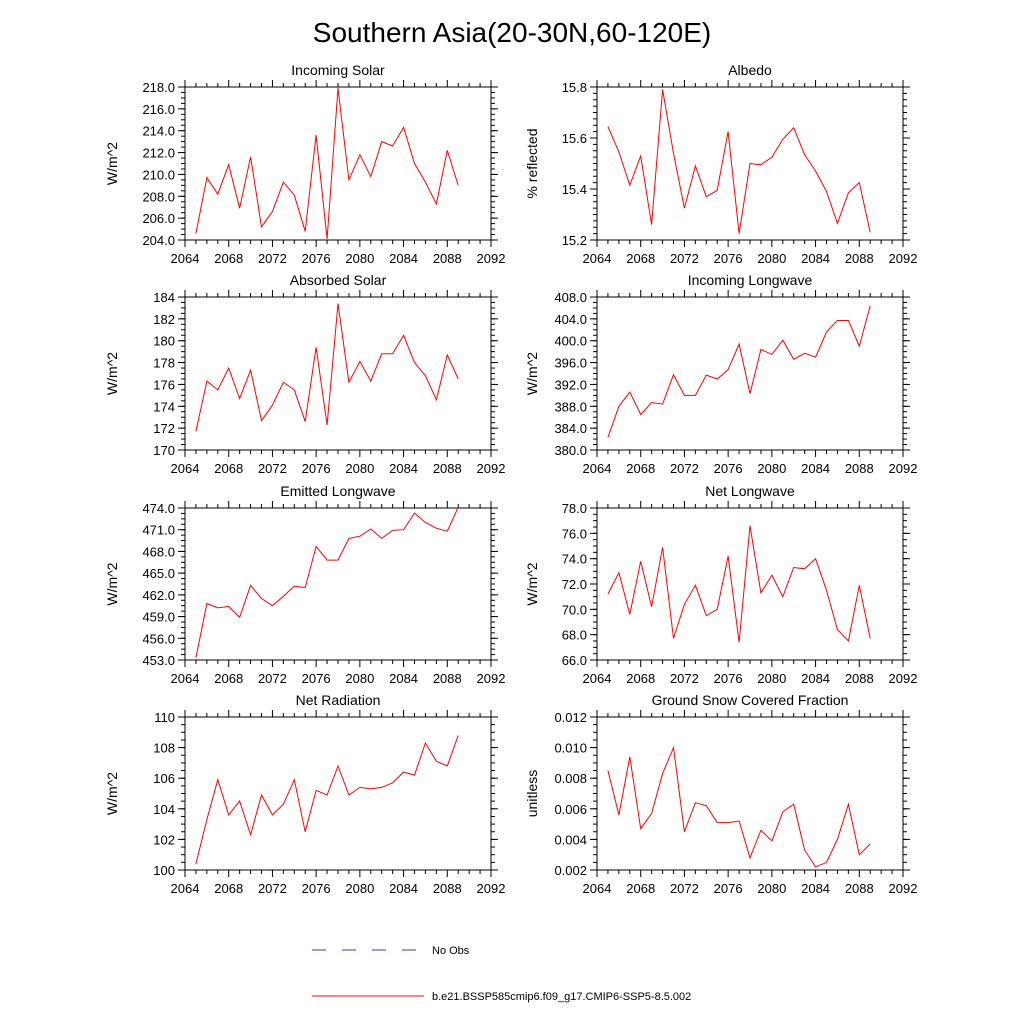  I want to click on y-tick-label: 206.0, so click(158, 218).